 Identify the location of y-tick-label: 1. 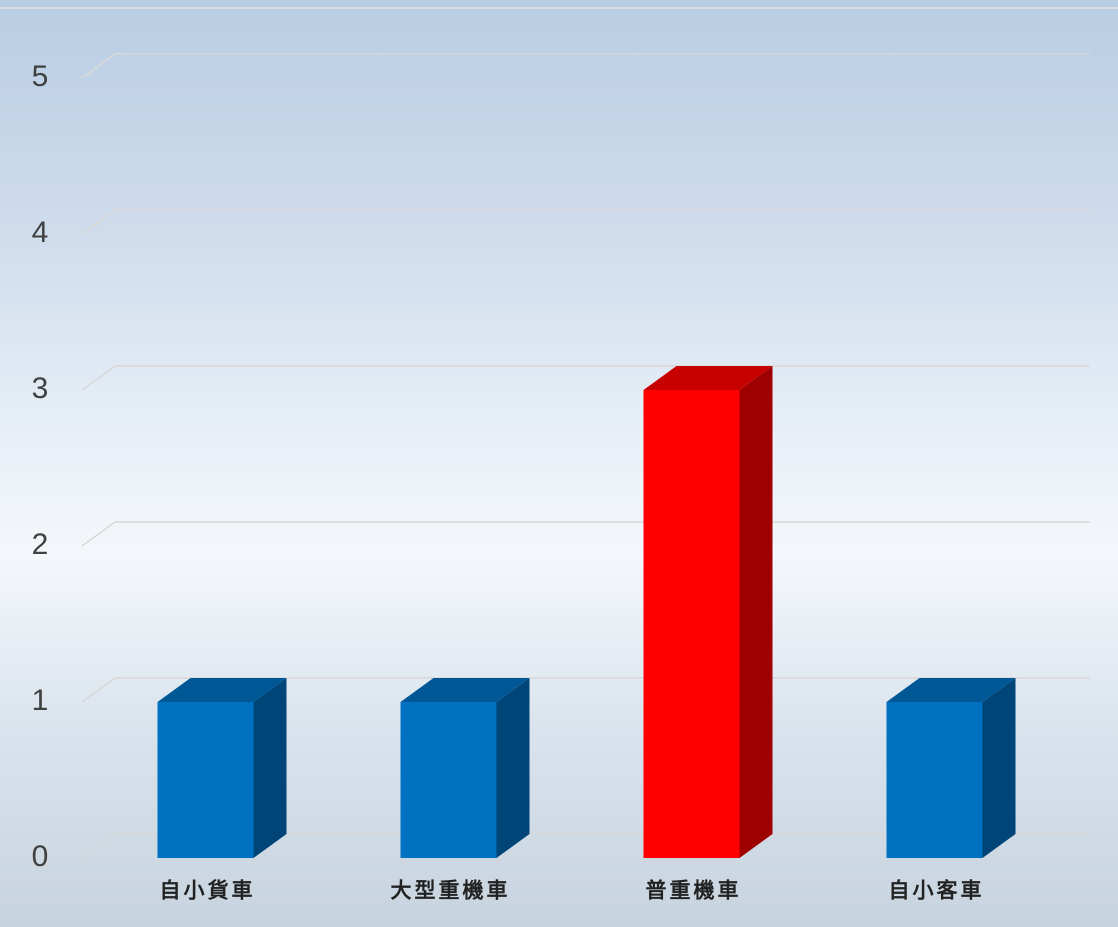
(40, 700).